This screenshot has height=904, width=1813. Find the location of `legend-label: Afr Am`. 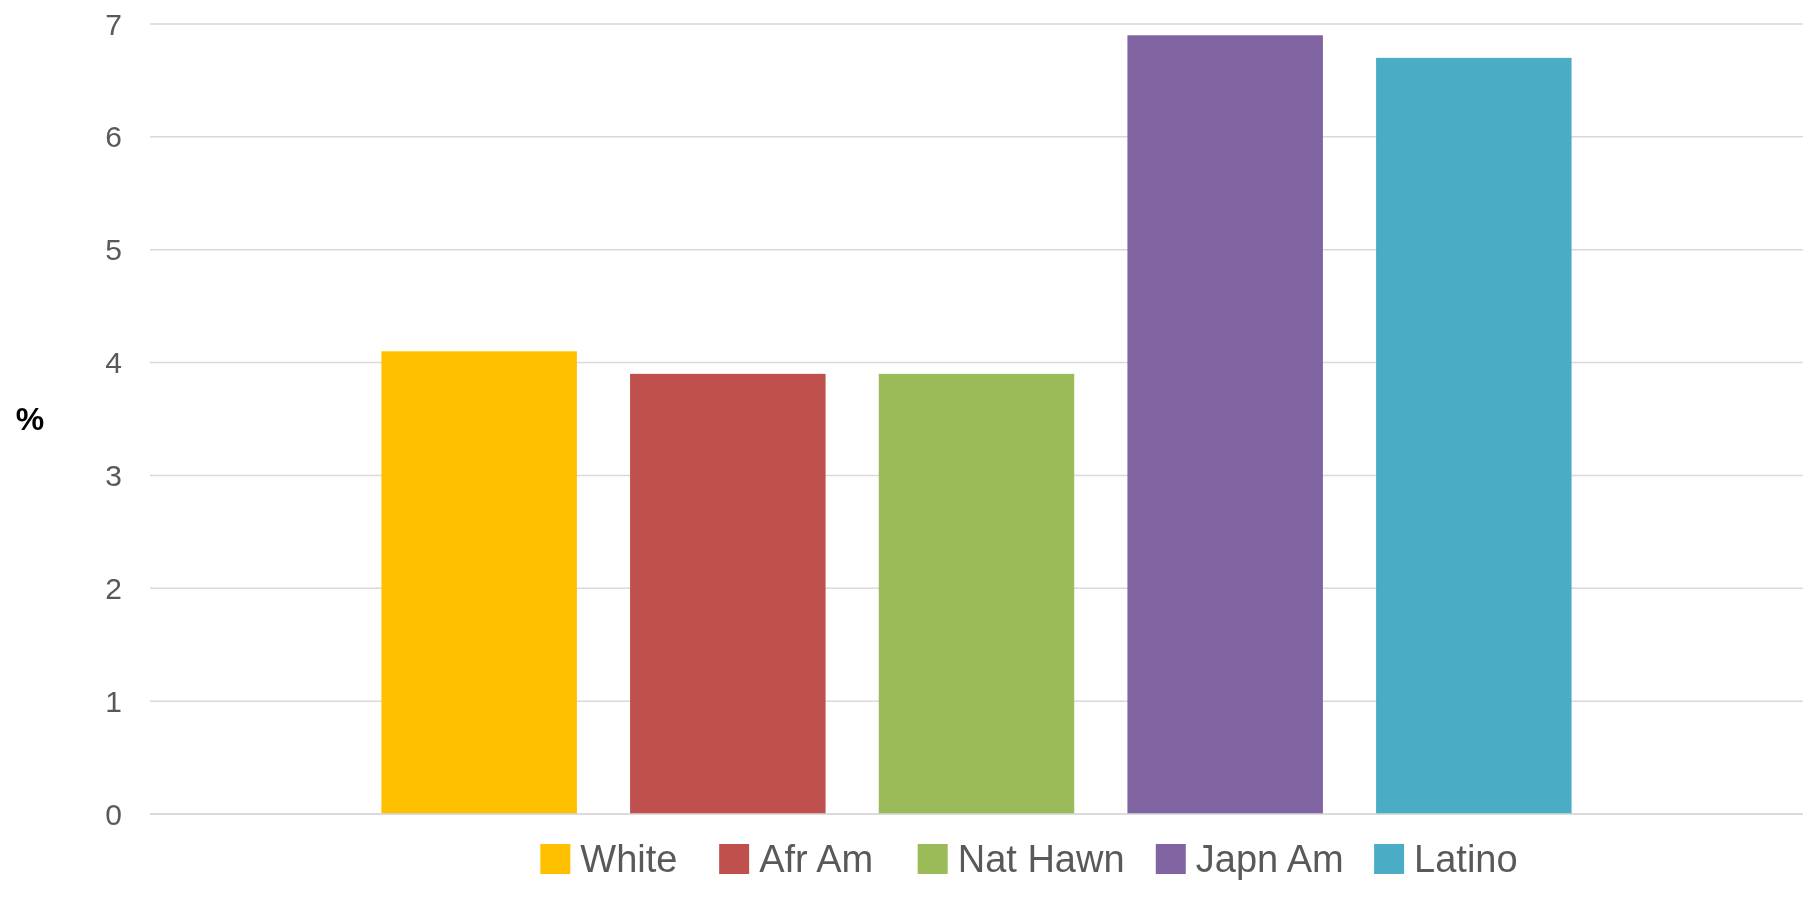

legend-label: Afr Am is located at coordinates (816, 859).